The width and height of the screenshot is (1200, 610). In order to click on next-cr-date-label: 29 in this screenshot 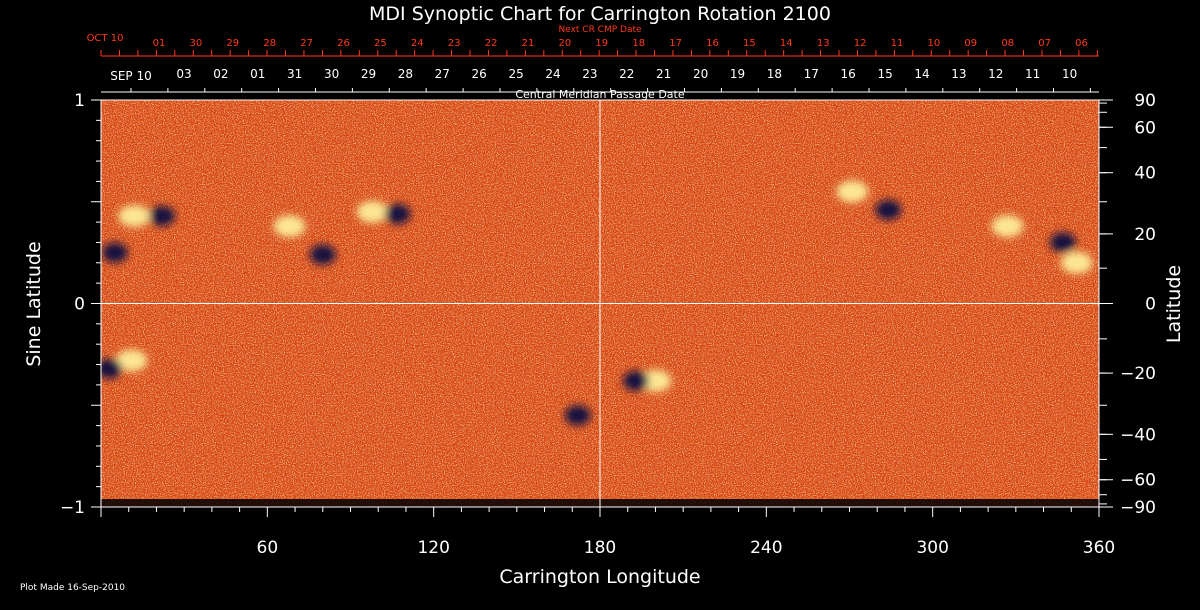, I will do `click(232, 43)`.